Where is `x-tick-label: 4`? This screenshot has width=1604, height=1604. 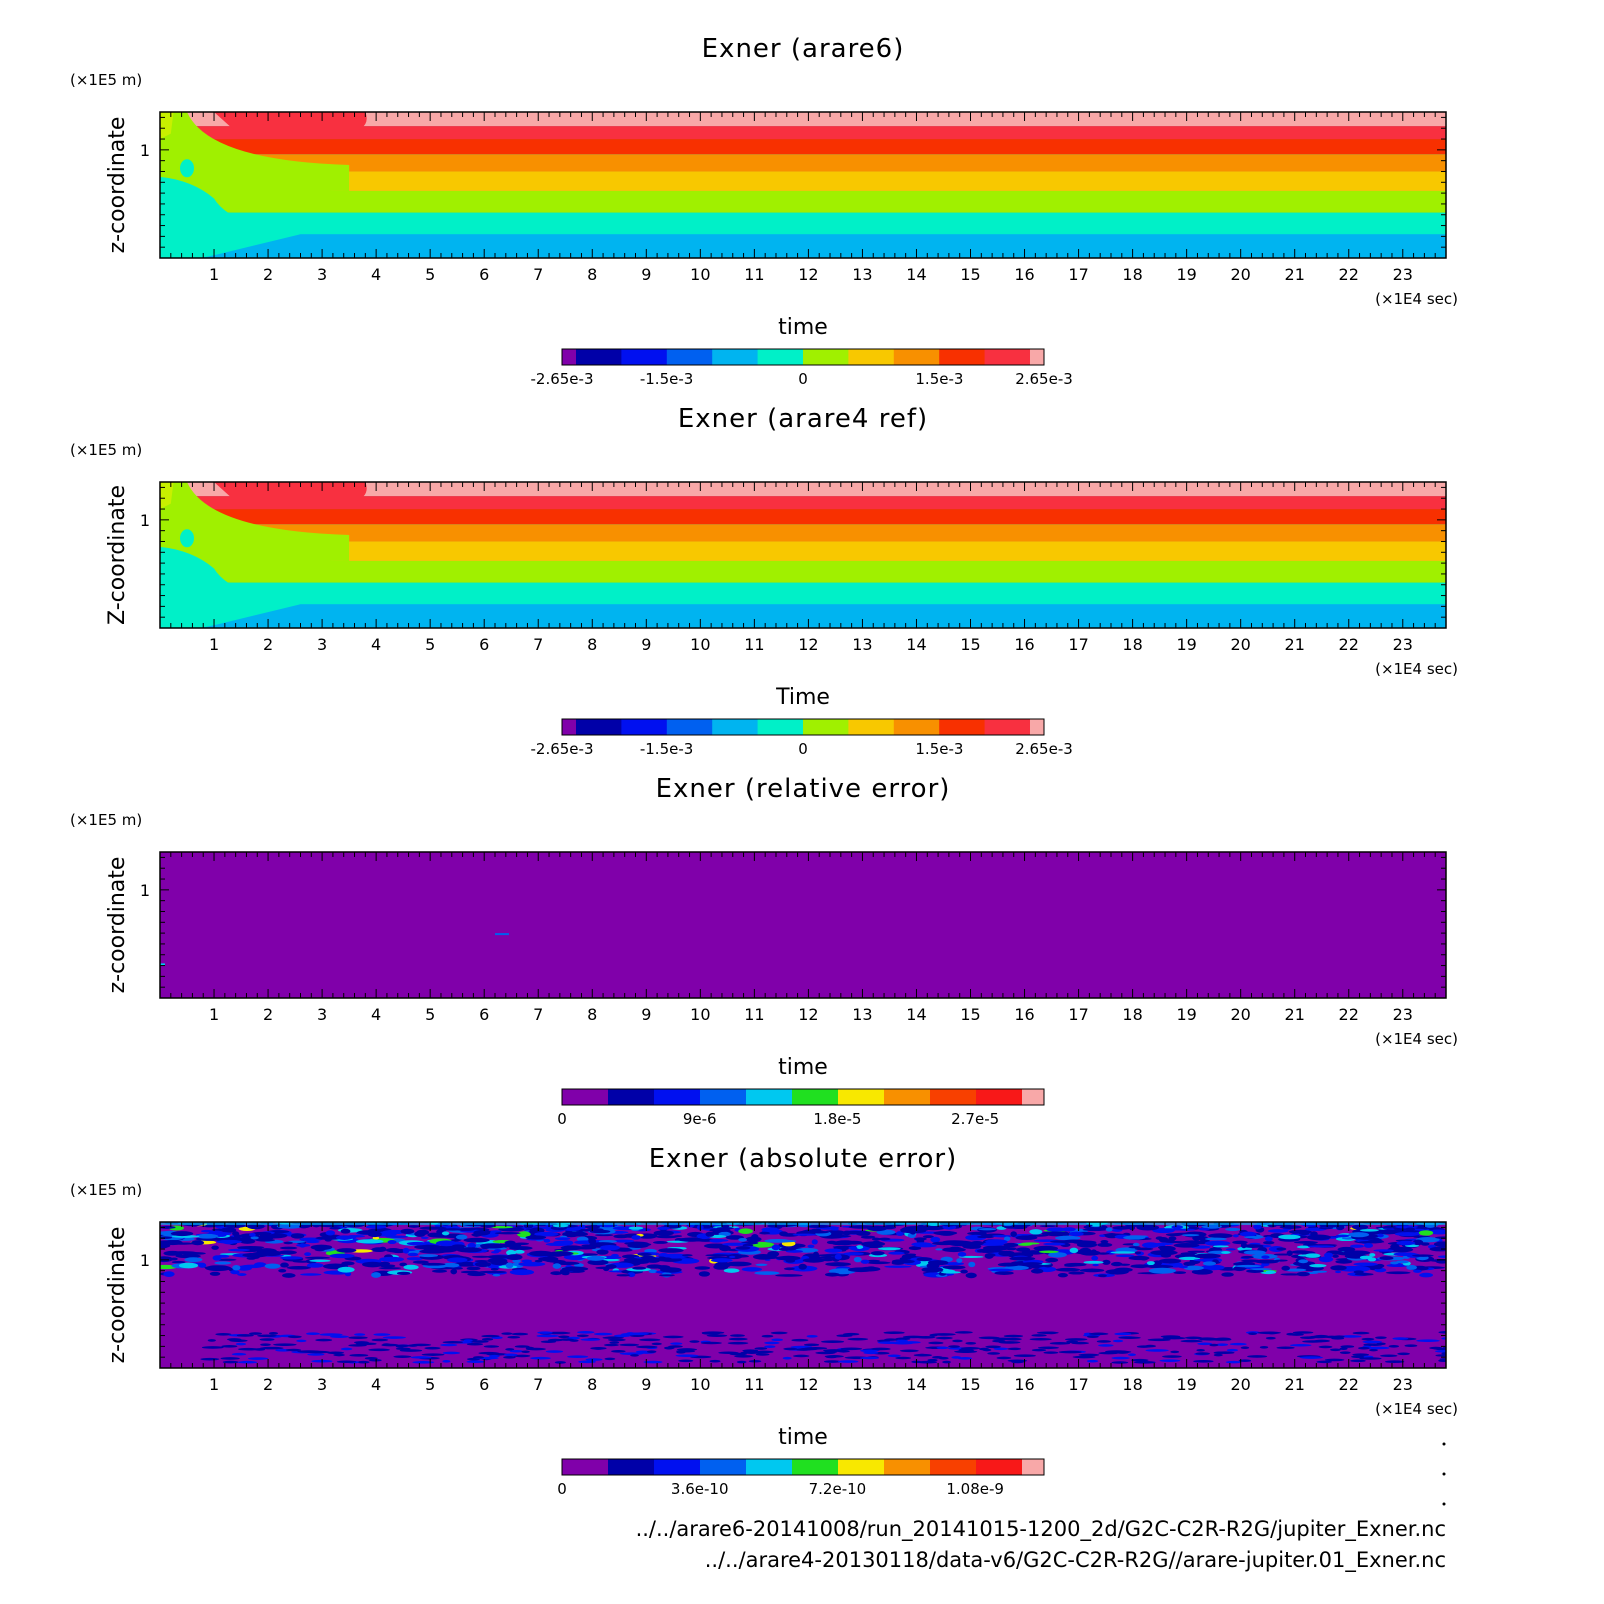
x-tick-label: 4 is located at coordinates (376, 274).